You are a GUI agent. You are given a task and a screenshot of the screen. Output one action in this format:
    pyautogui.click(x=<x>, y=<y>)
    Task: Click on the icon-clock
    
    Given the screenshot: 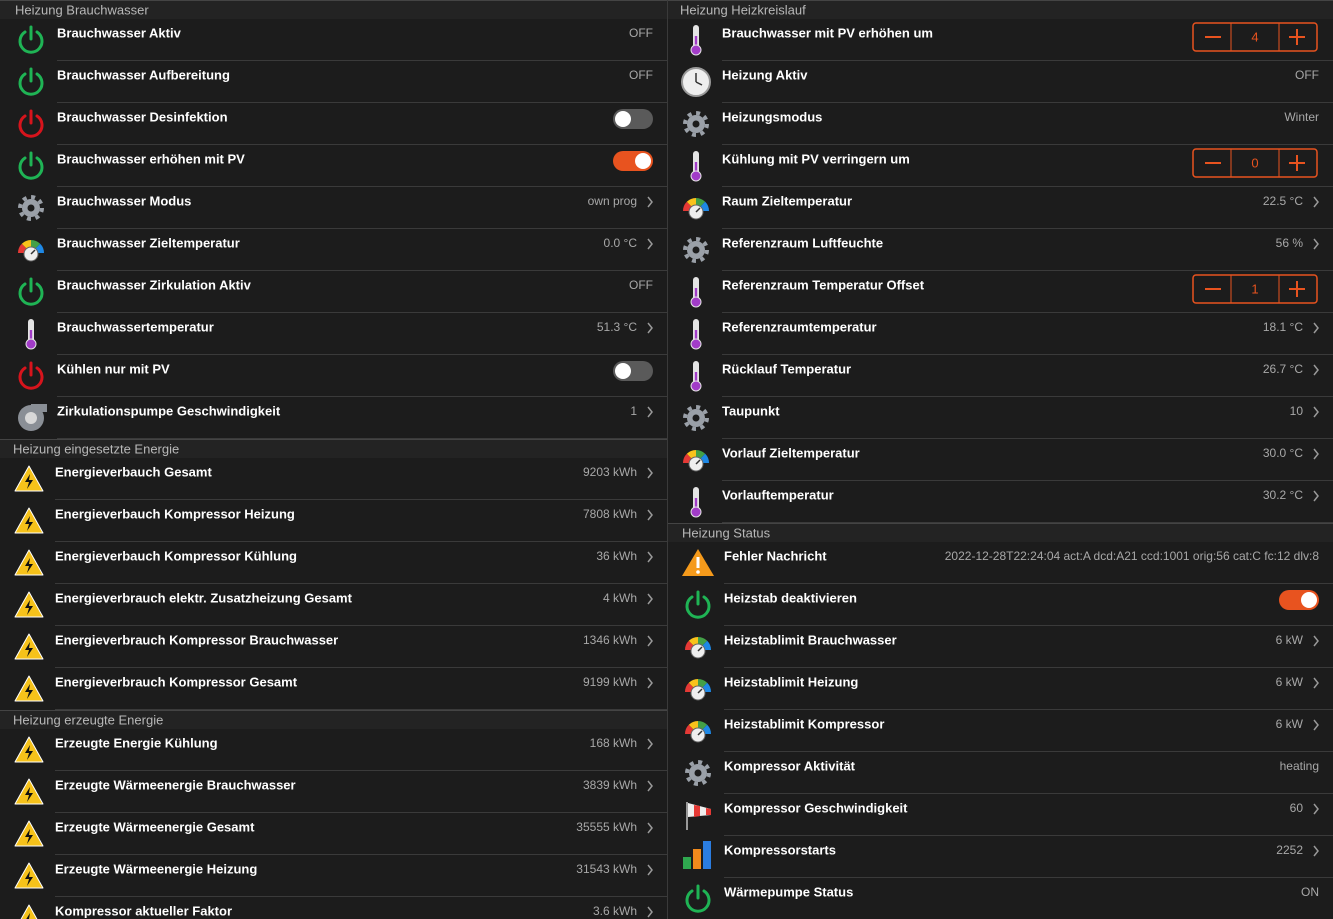 What is the action you would take?
    pyautogui.click(x=696, y=82)
    